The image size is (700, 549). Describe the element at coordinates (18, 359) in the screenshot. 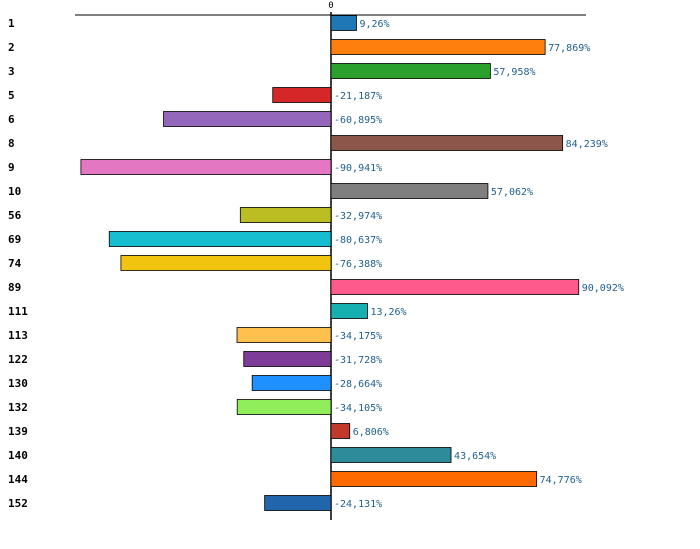

I see `category-label-122: 122` at that location.